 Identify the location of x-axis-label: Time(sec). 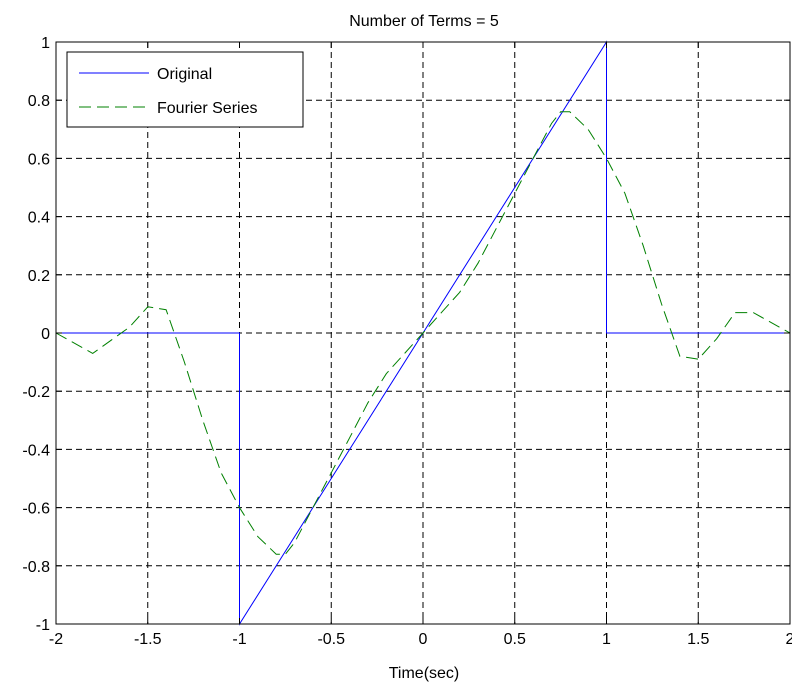
(424, 673).